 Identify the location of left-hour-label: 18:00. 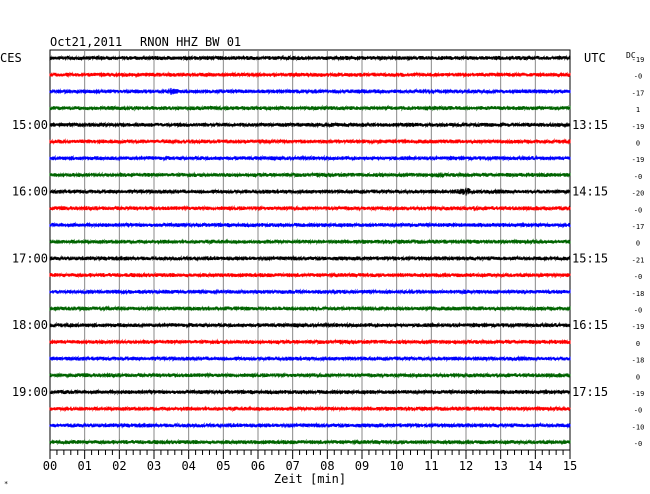
(30, 325).